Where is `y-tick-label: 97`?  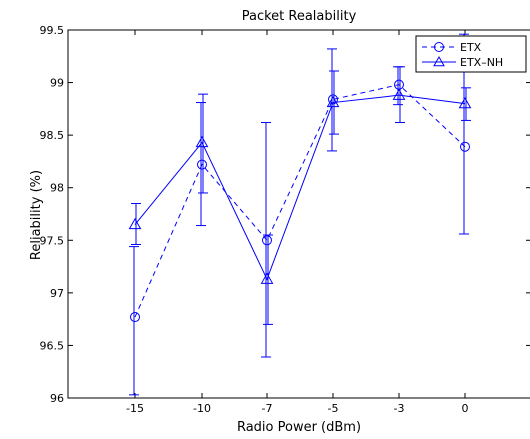
y-tick-label: 97 is located at coordinates (57, 293).